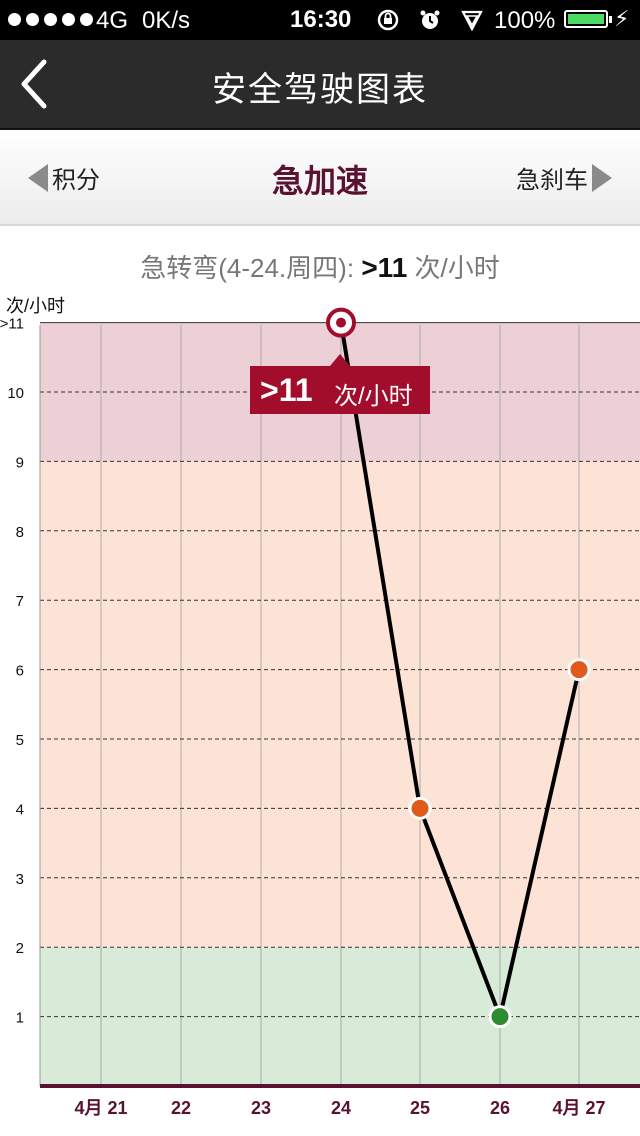  Describe the element at coordinates (20, 809) in the screenshot. I see `y-tick-label: 4` at that location.